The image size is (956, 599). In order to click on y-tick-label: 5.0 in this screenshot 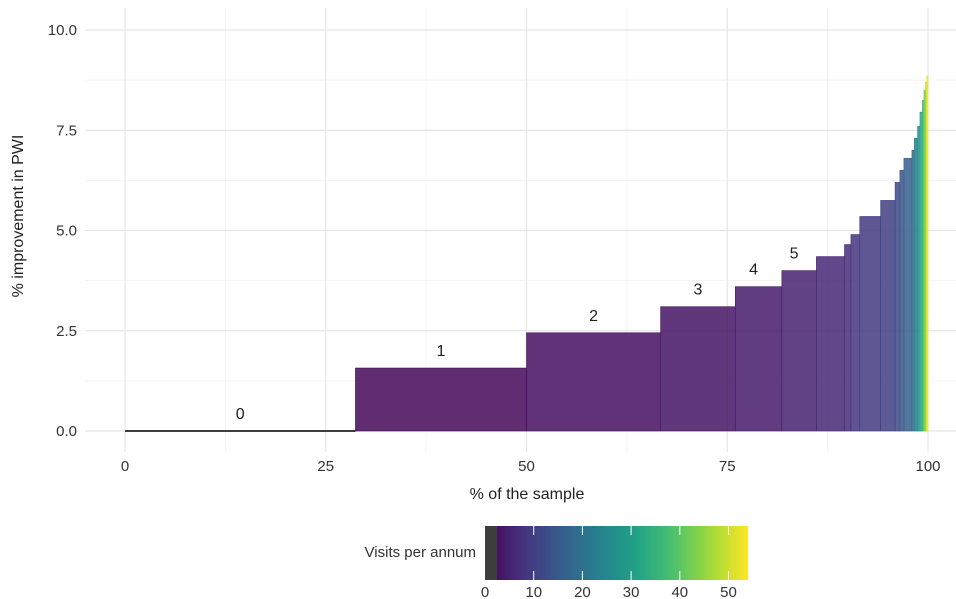, I will do `click(66, 231)`.